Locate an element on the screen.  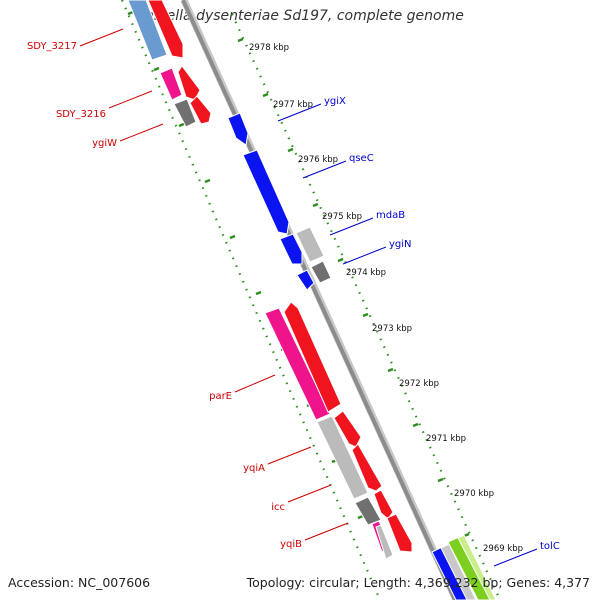
gene-label-yqiB: yqiB is located at coordinates (291, 544).